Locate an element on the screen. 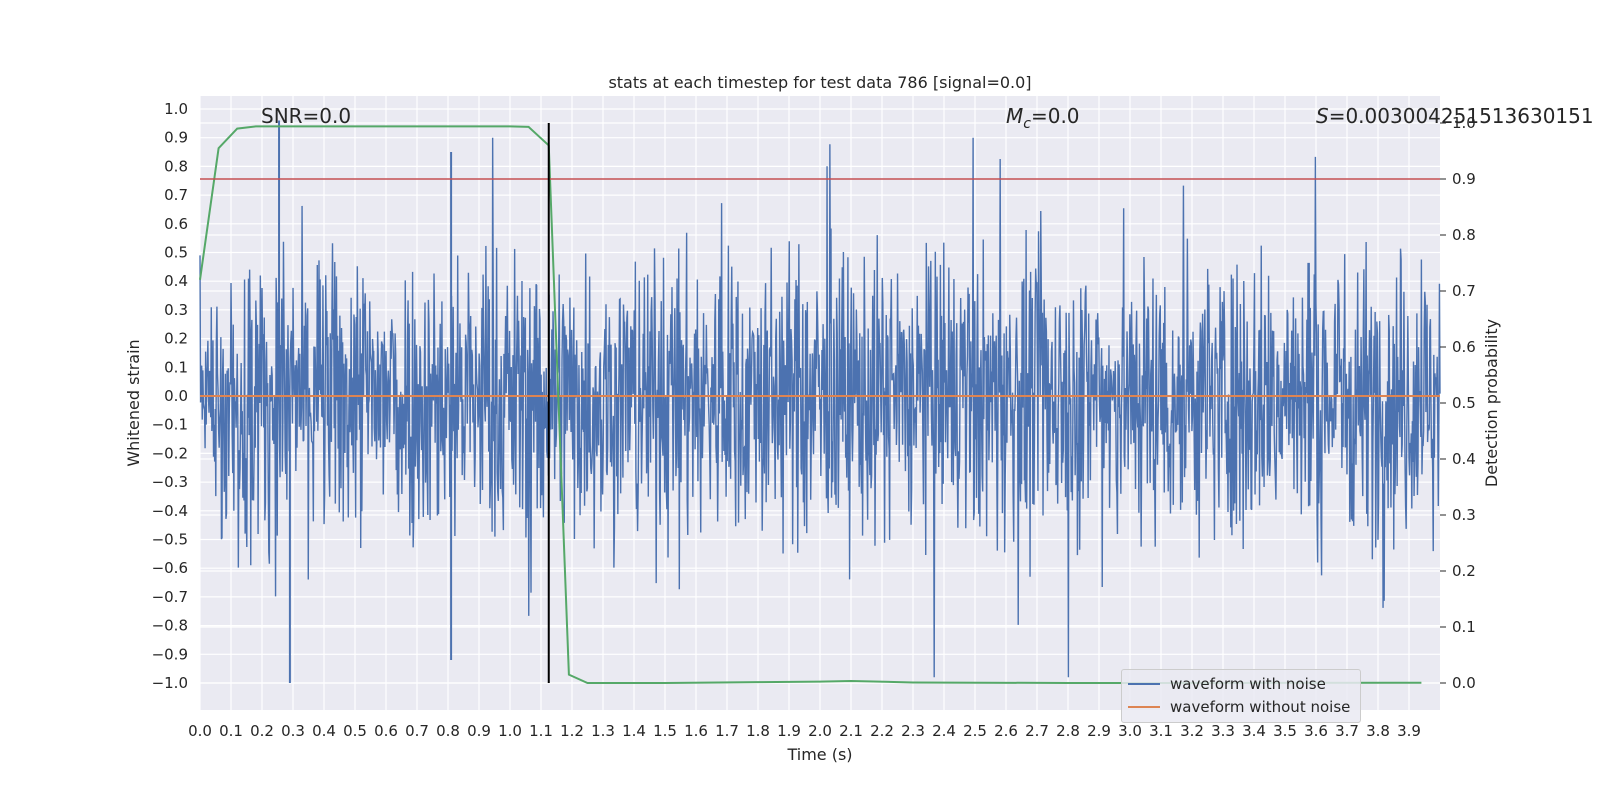 The width and height of the screenshot is (1600, 800). y-axis-label: Whitened strain is located at coordinates (133, 402).